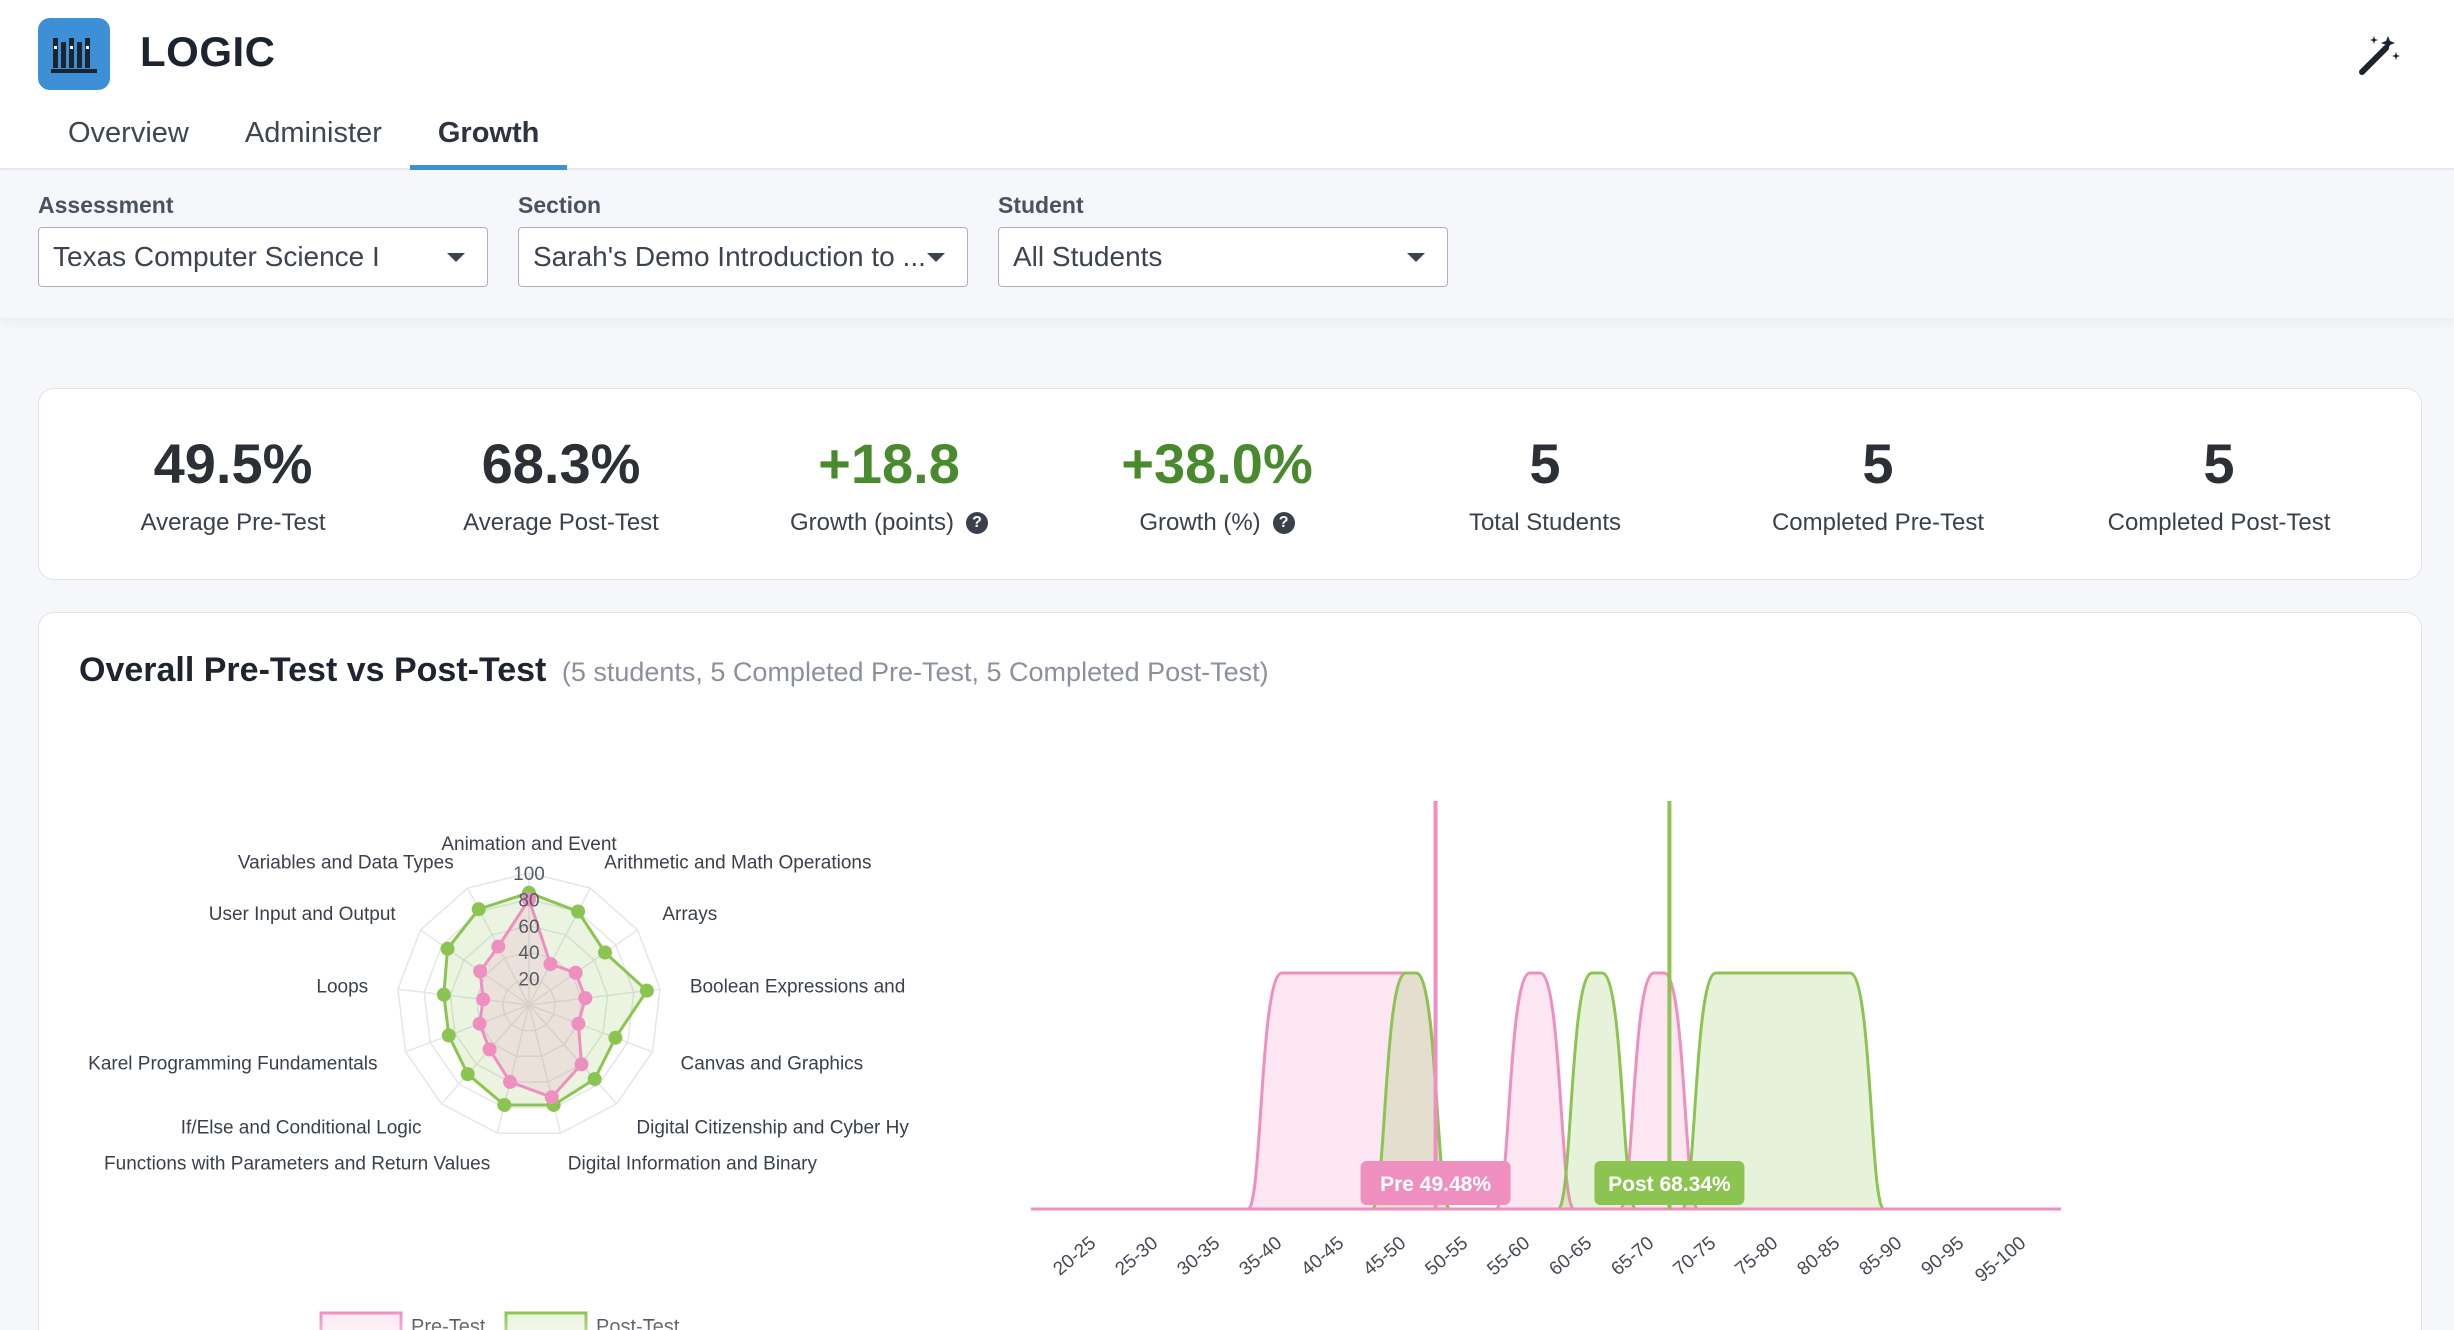  I want to click on x-tick-label: 55-60, so click(1508, 1256).